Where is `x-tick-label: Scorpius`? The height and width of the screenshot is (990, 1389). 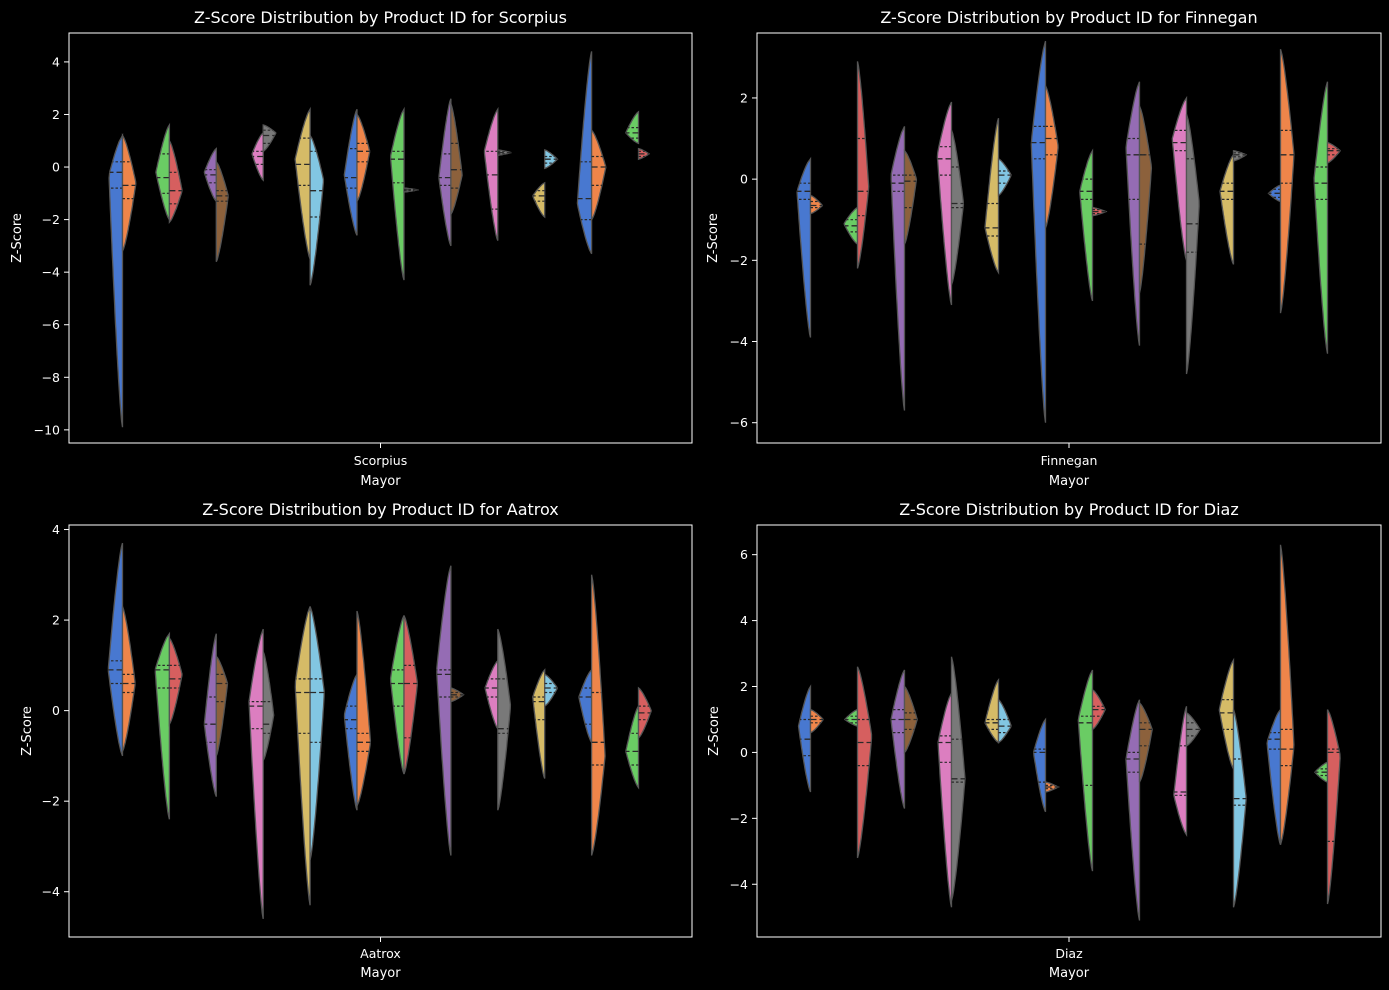
x-tick-label: Scorpius is located at coordinates (380, 460).